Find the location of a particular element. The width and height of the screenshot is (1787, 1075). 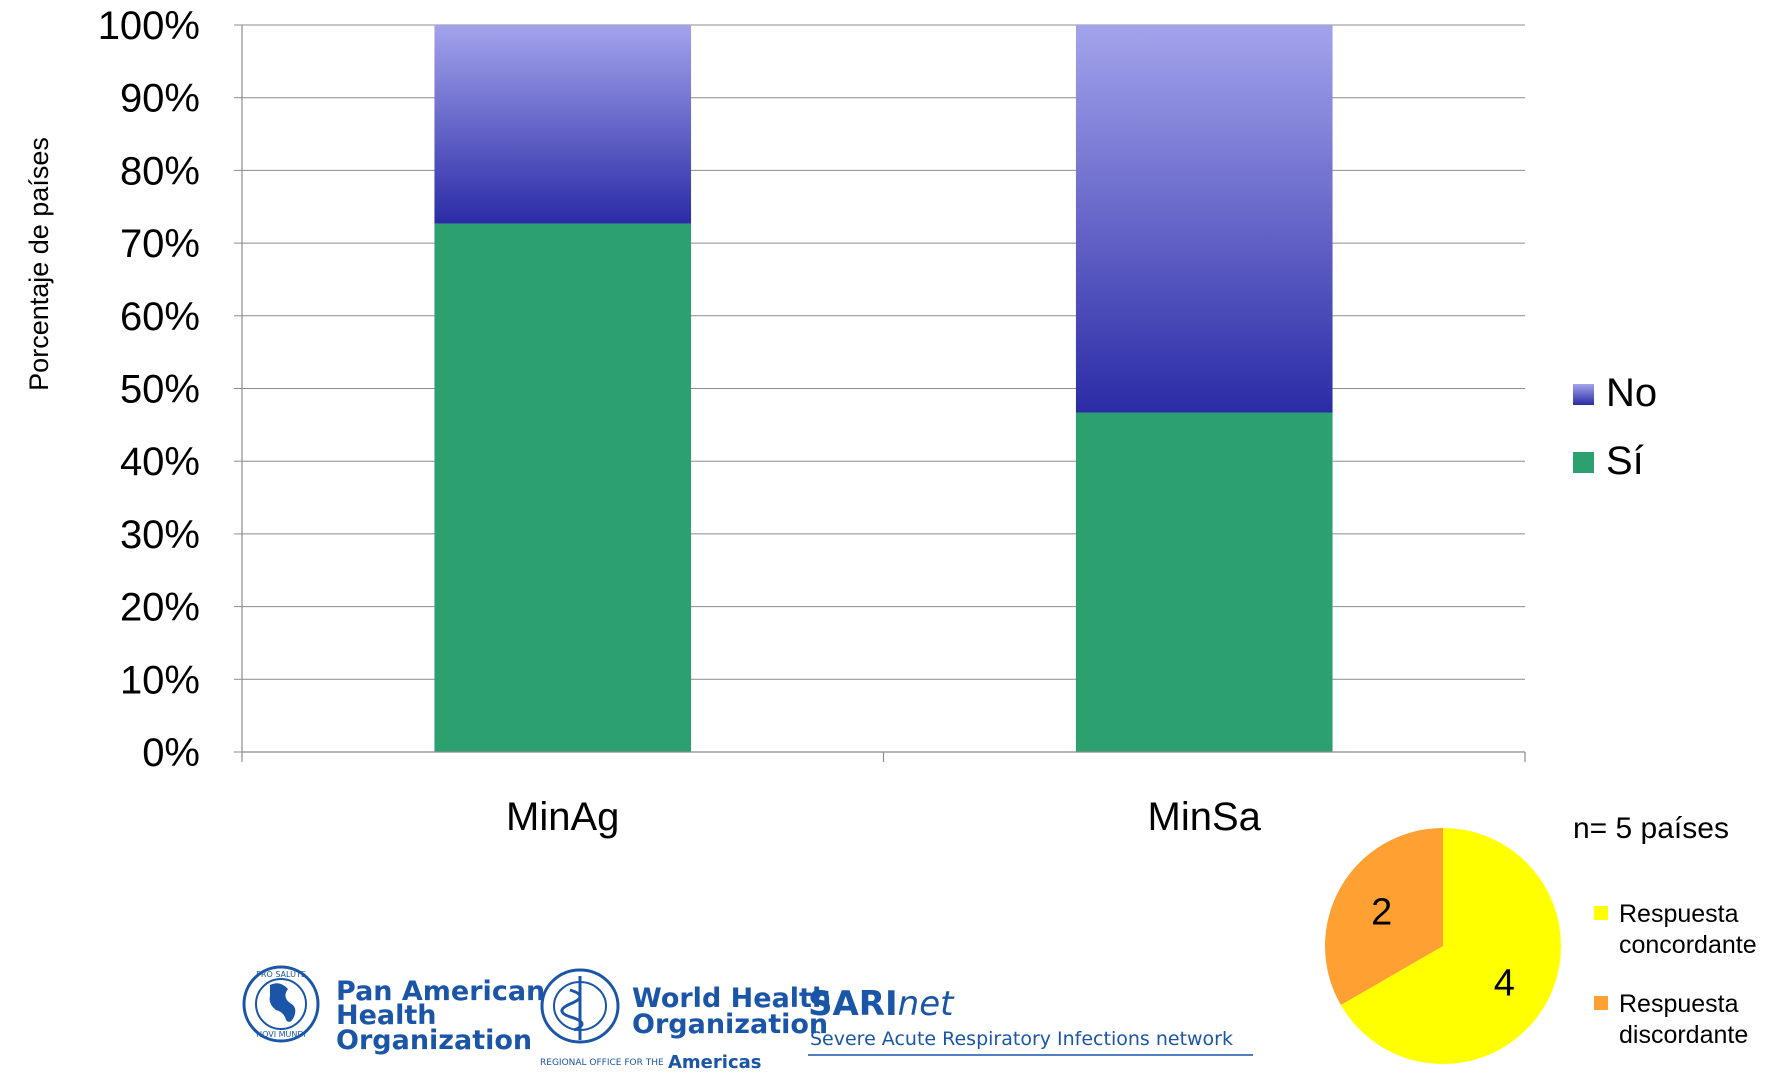

bar-minsa-si is located at coordinates (1204, 582).